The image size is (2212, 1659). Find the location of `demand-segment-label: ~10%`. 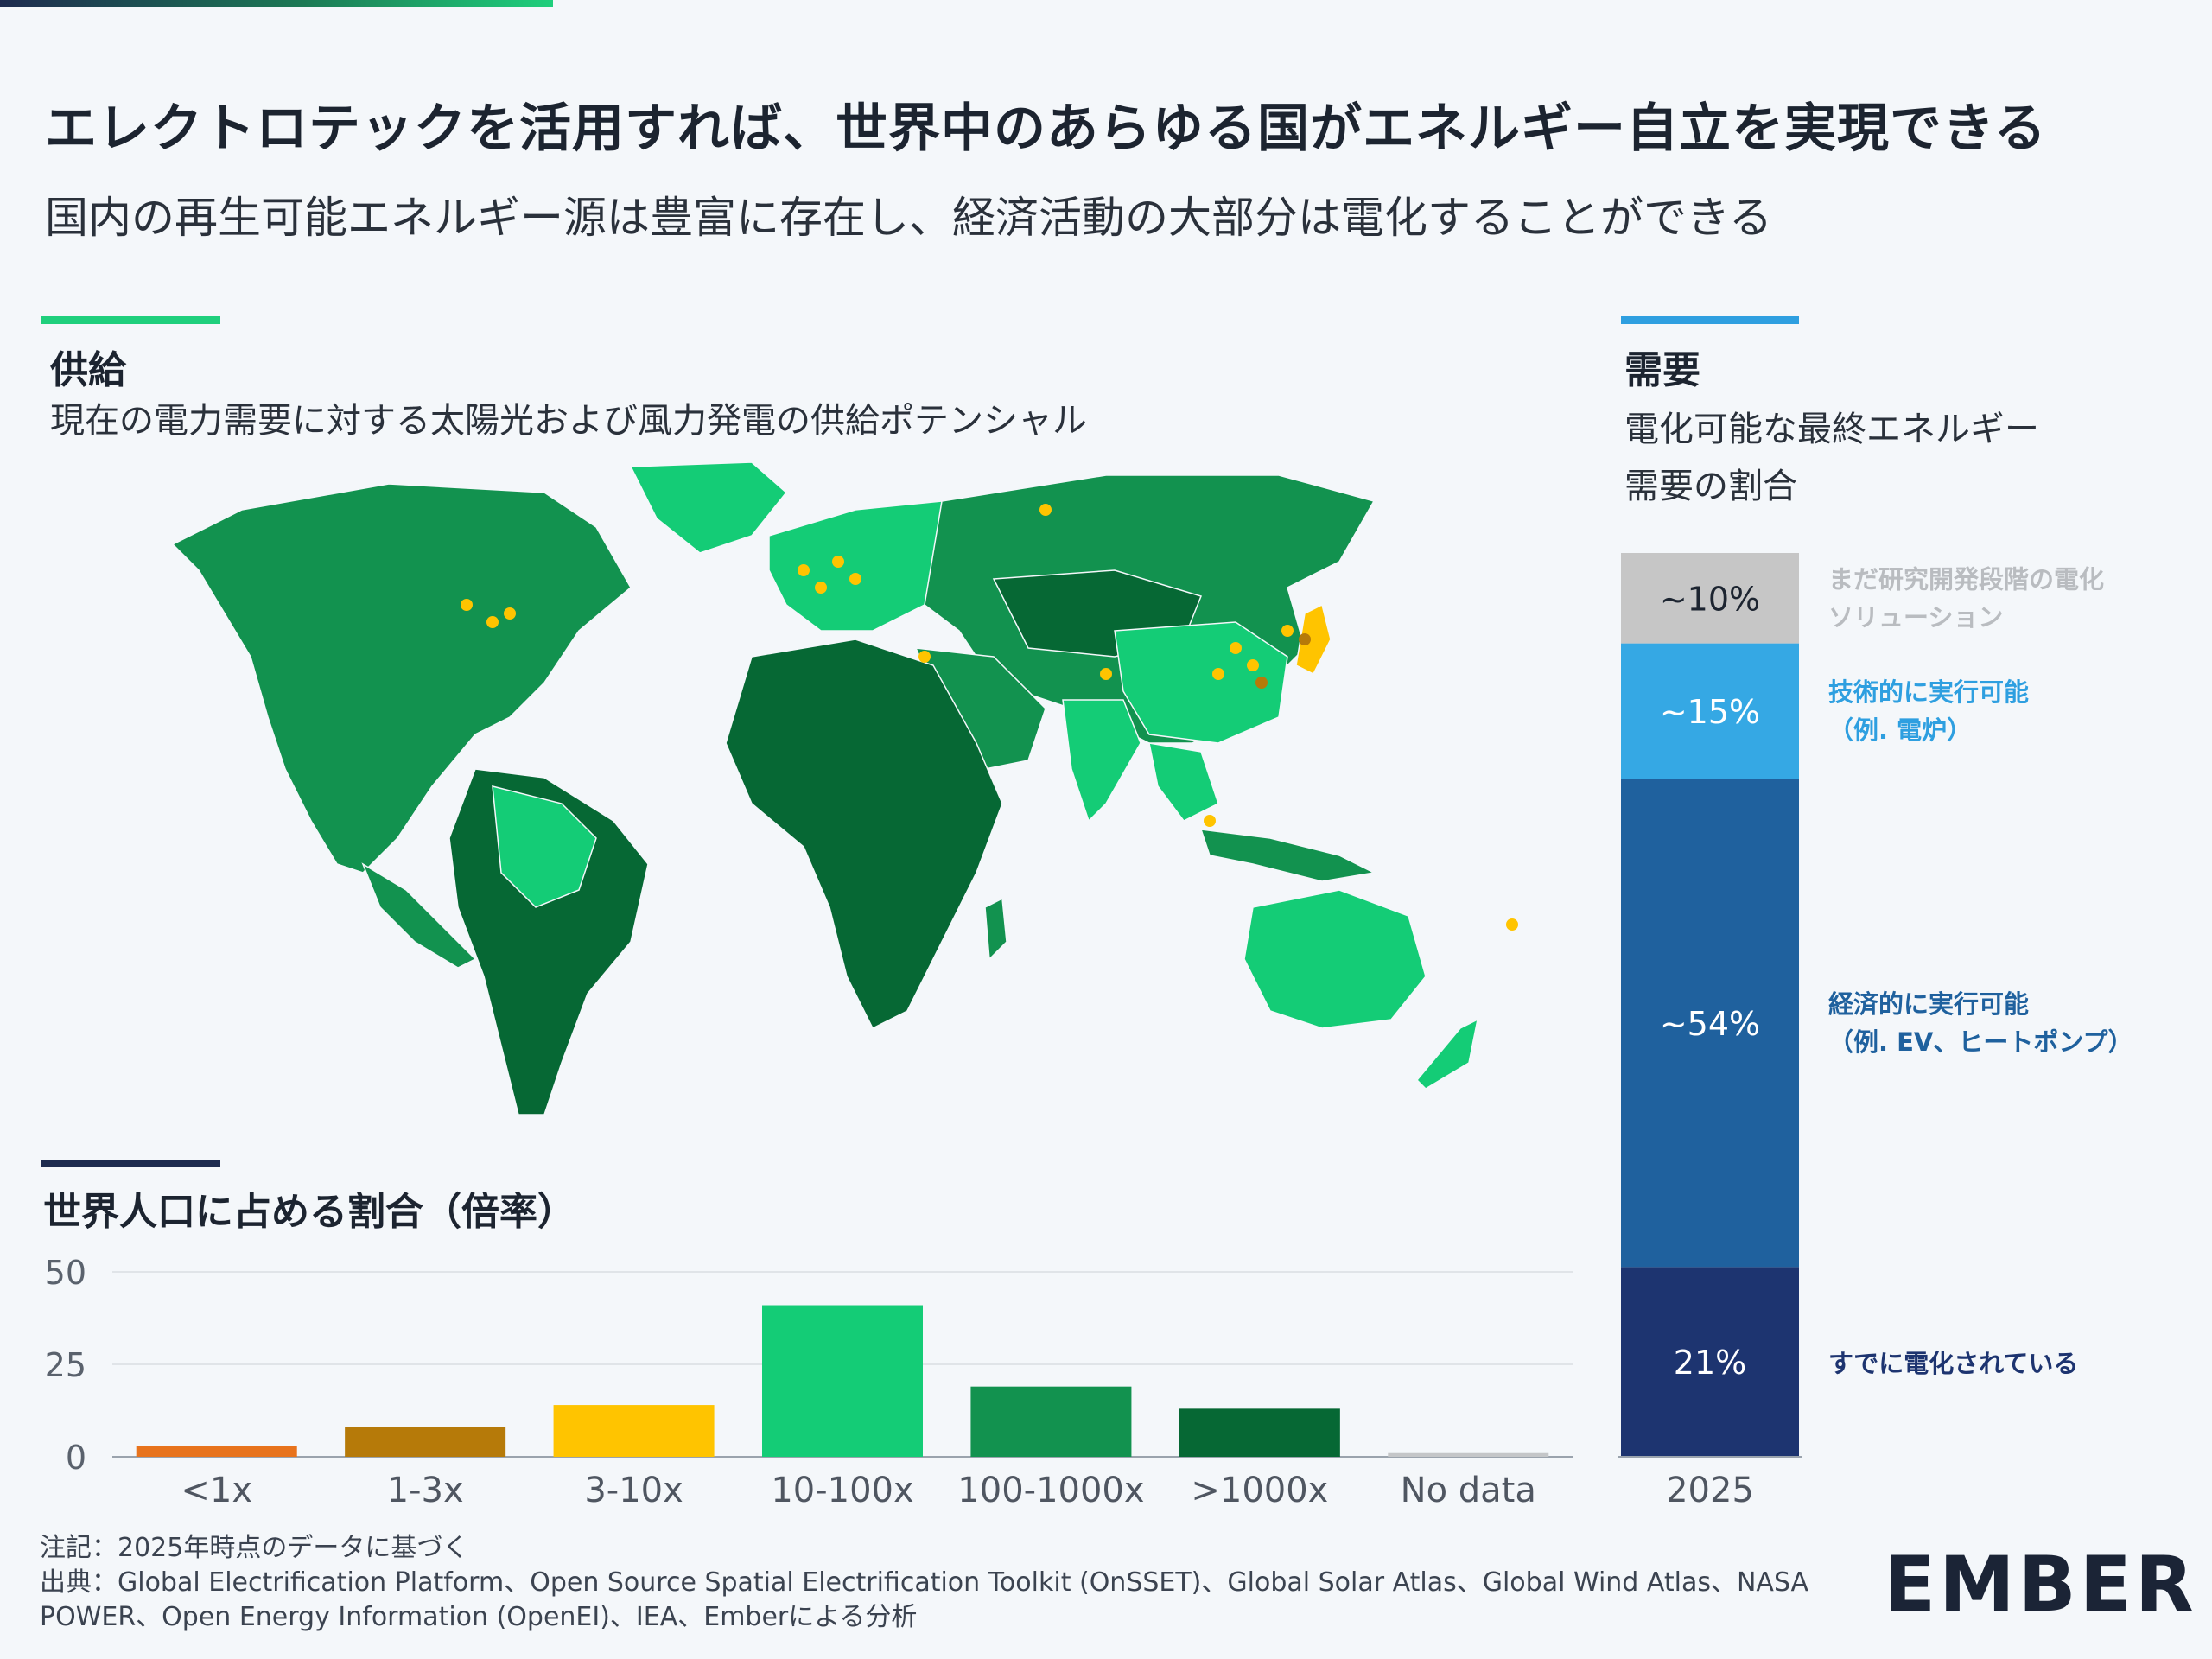

demand-segment-label: ~10% is located at coordinates (1710, 599).